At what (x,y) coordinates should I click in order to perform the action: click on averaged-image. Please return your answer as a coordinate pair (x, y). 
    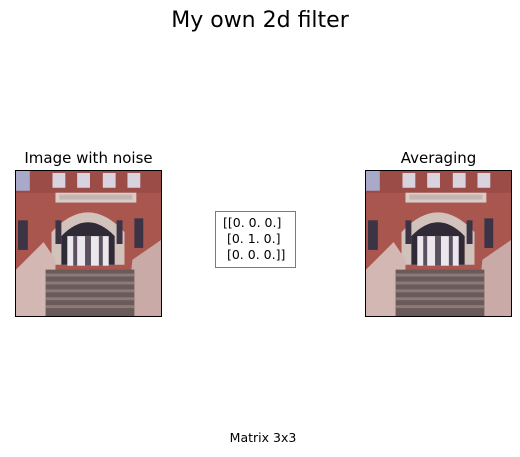
    Looking at the image, I should click on (438, 243).